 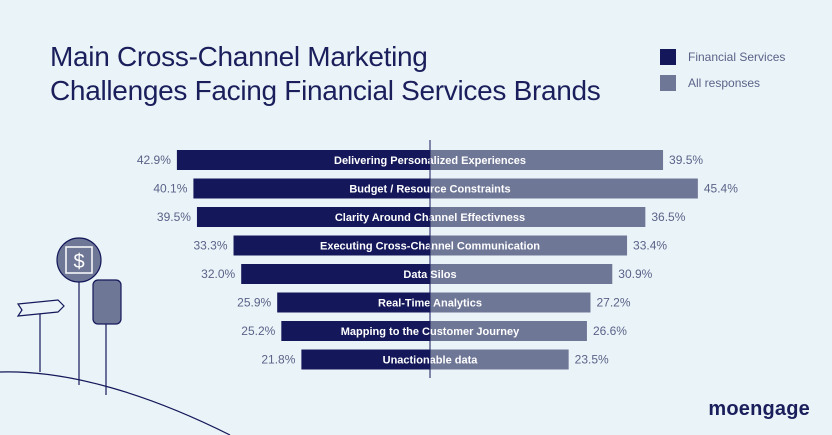 I want to click on legend-swatch-all-responses, so click(x=668, y=83).